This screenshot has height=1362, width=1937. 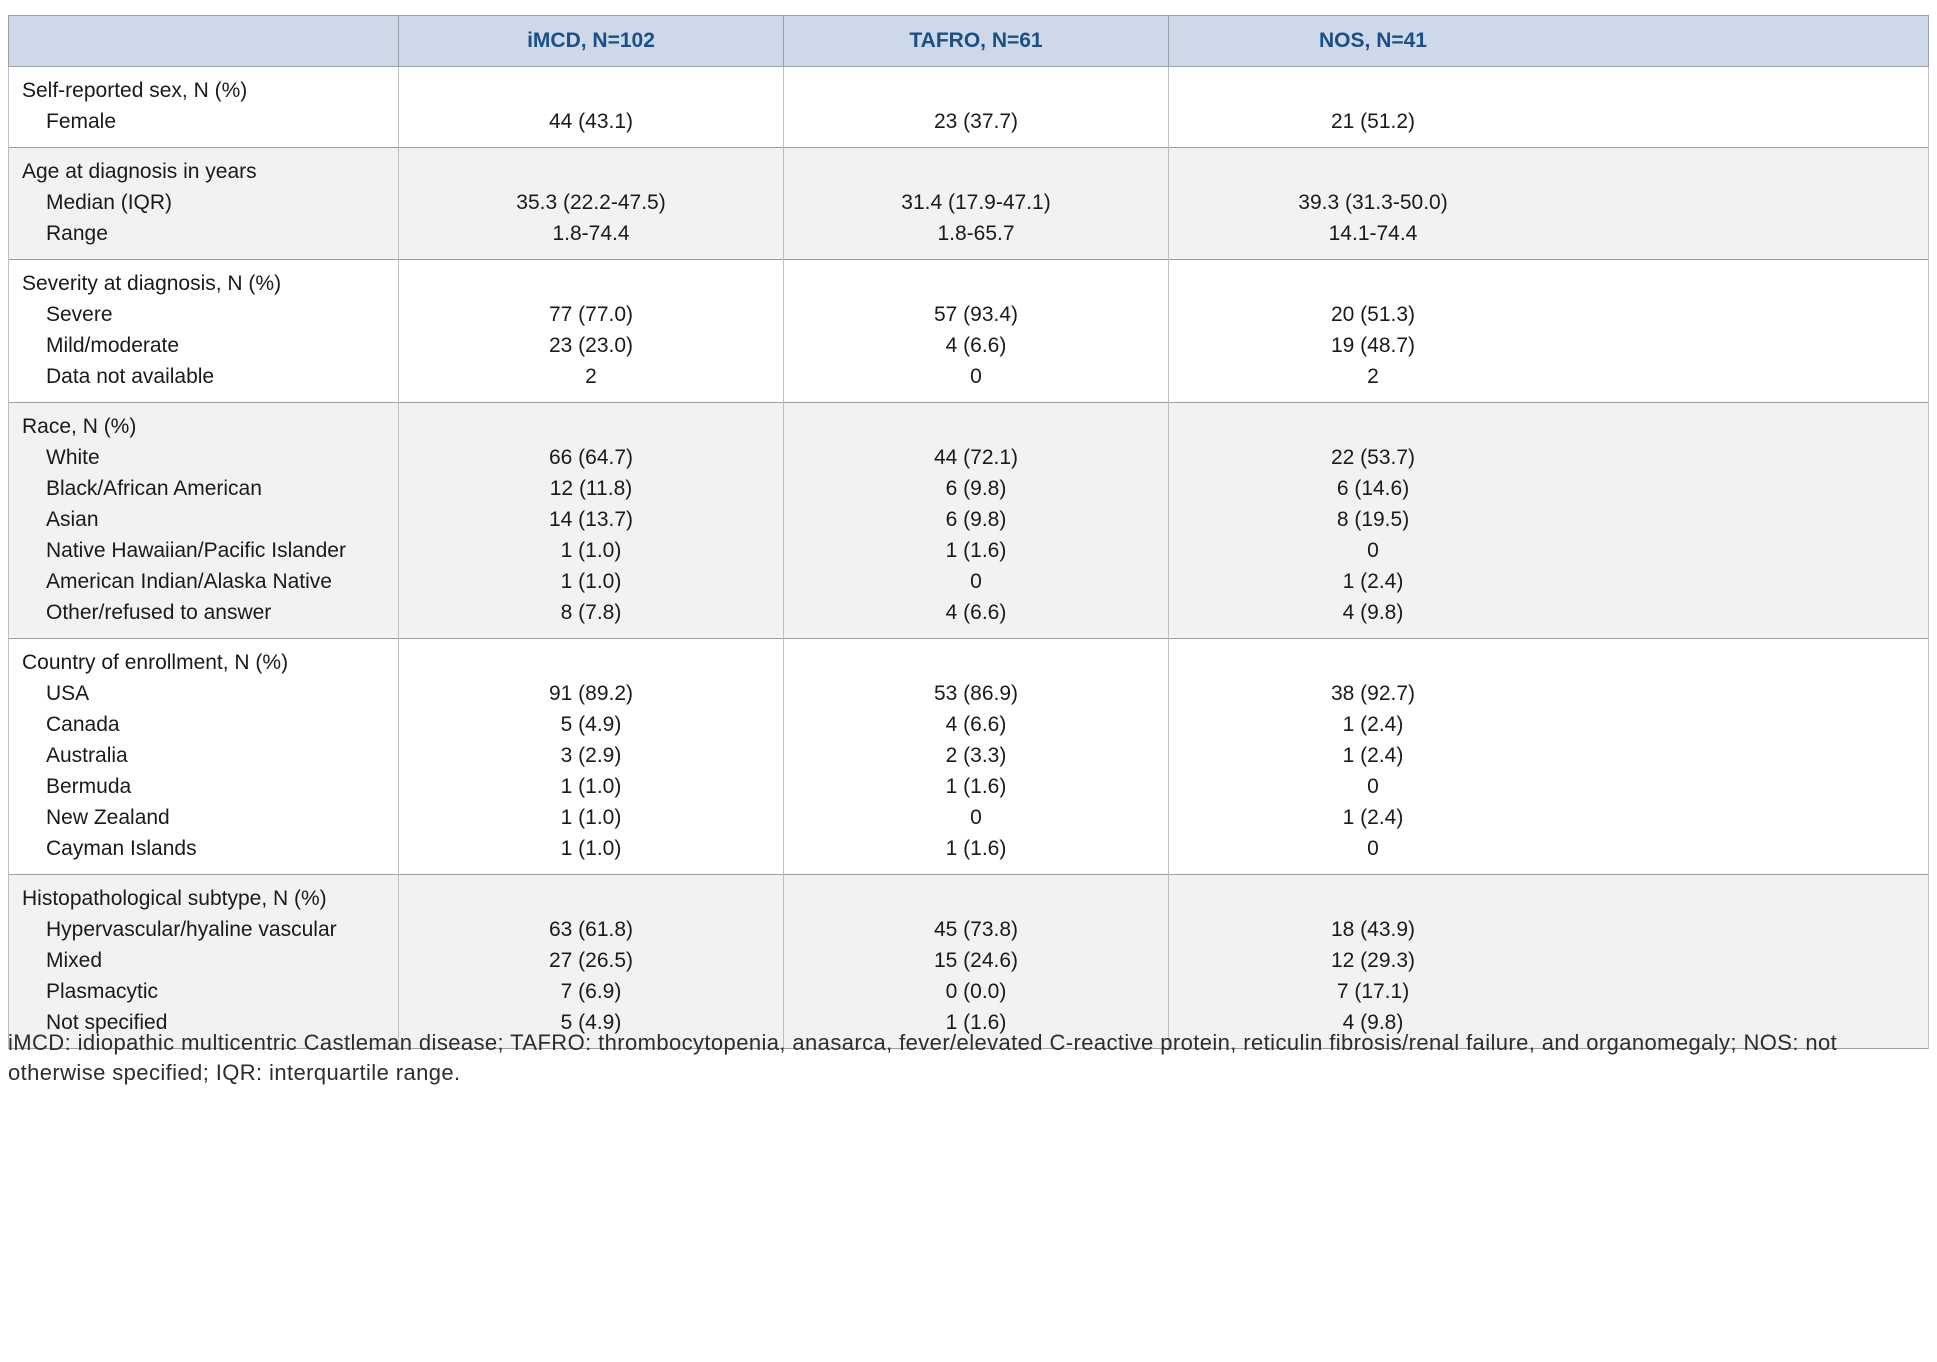 I want to click on section-title: Severity at diagnosis, N (%), so click(x=203, y=279).